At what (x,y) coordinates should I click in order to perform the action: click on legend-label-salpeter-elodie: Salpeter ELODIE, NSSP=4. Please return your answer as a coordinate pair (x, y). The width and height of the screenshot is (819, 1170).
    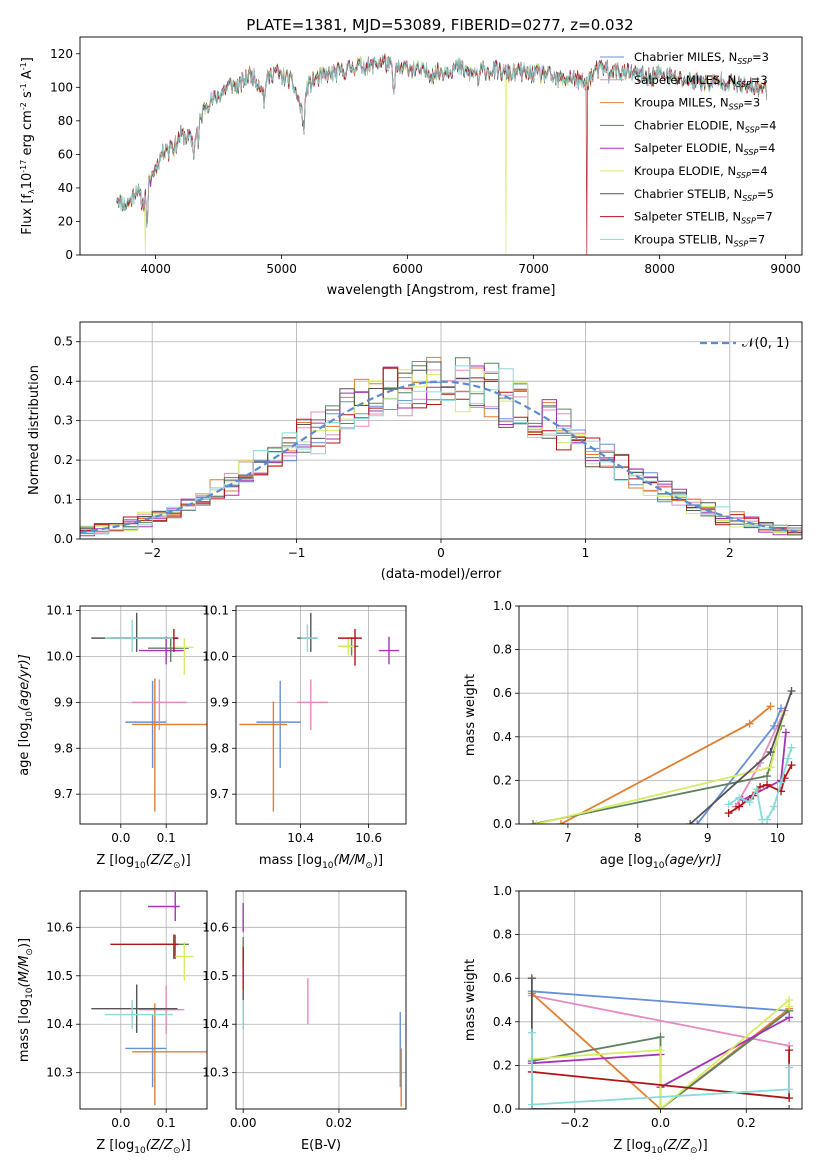
    Looking at the image, I should click on (704, 149).